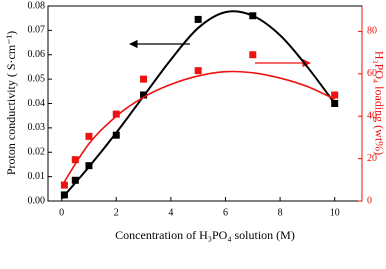 The image size is (386, 269). Describe the element at coordinates (37, 54) in the screenshot. I see `y-tick-label: 0.06` at that location.